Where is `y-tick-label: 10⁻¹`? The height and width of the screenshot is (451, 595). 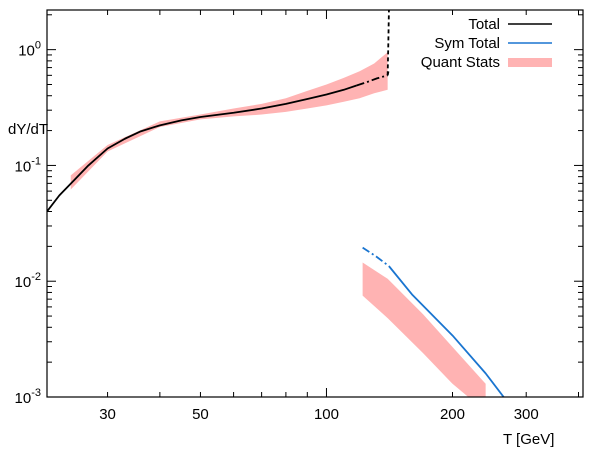 y-tick-label: 10⁻¹ is located at coordinates (28, 165).